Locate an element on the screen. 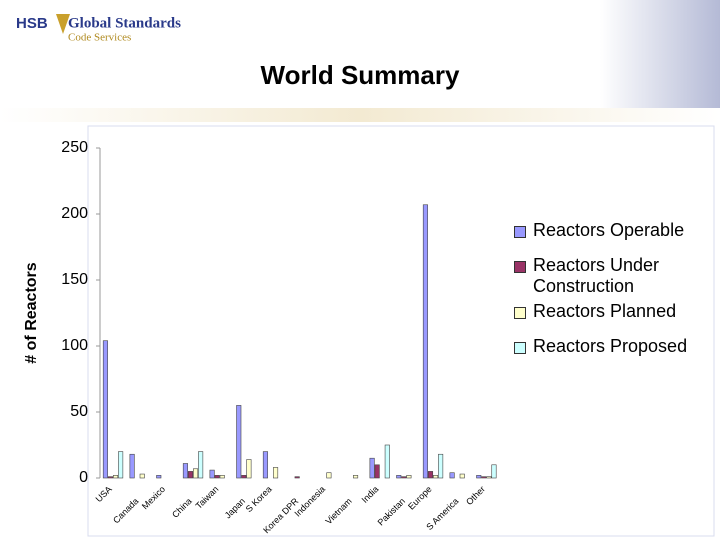 Image resolution: width=720 pixels, height=540 pixels. y-axis-label: # of Reactors is located at coordinates (31, 312).